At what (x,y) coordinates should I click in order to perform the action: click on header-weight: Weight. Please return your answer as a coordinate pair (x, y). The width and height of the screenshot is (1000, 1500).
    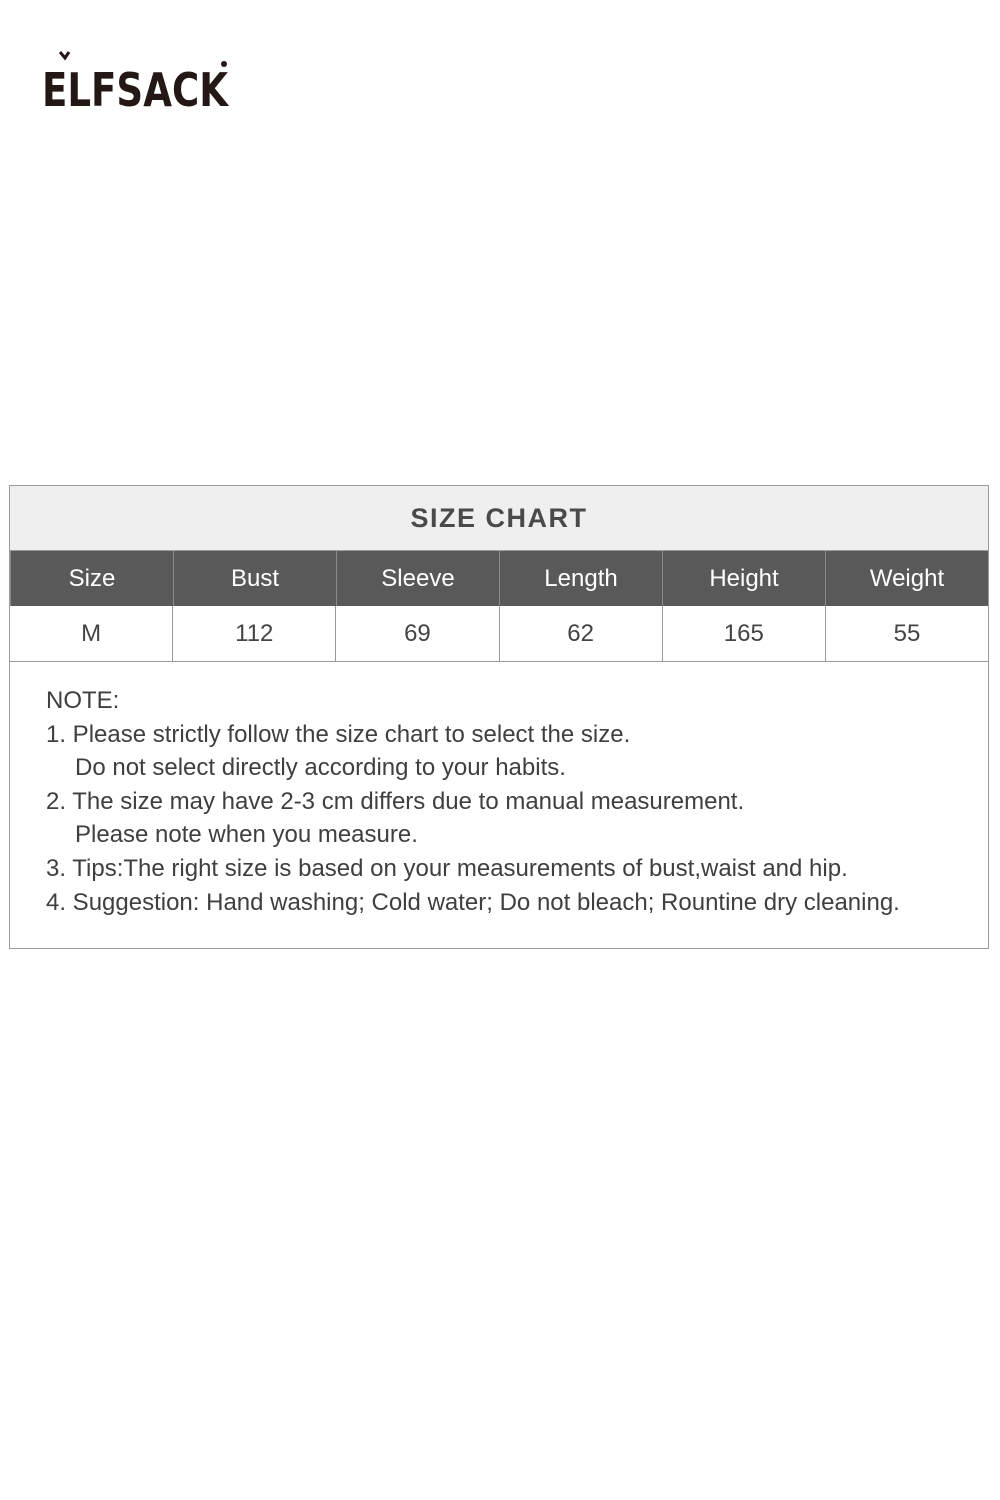
    Looking at the image, I should click on (906, 578).